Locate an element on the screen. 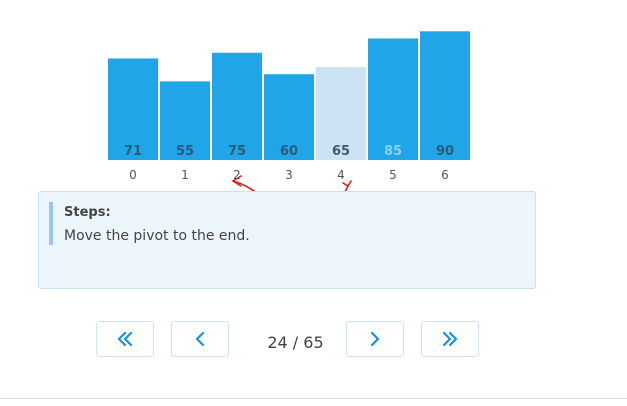 This screenshot has width=627, height=406. x-tick-label: 4 is located at coordinates (341, 175).